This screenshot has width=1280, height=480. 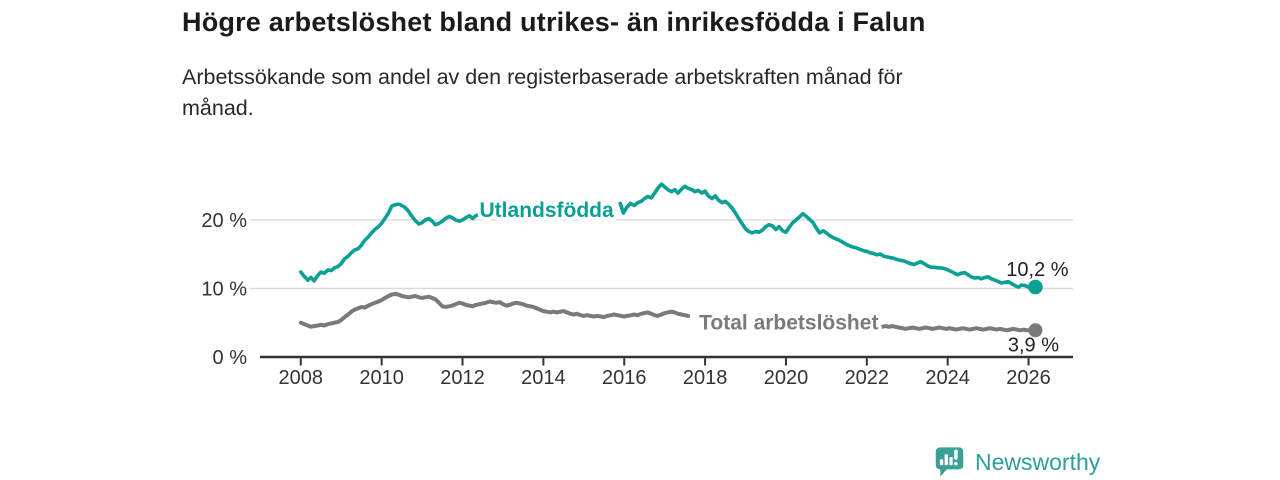 I want to click on x-tick-label: 2014, so click(x=543, y=378).